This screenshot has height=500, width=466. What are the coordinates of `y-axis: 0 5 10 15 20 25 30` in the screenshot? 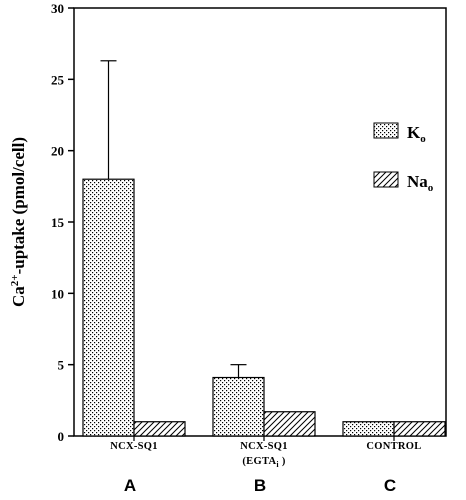 It's located at (62, 222).